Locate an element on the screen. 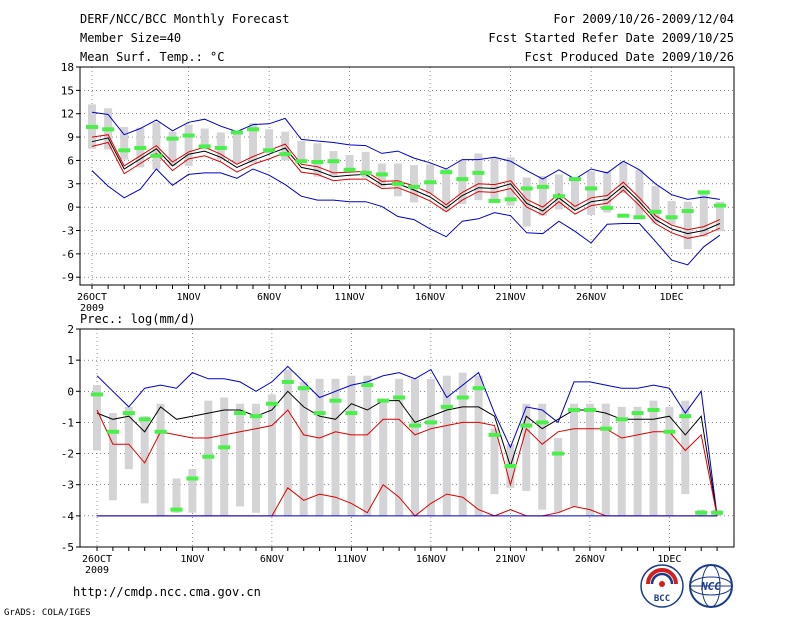  temp-line-q25 is located at coordinates (406, 190).